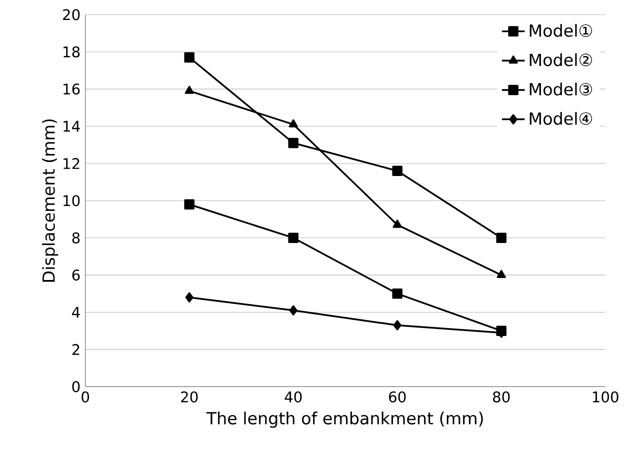 Image resolution: width=628 pixels, height=460 pixels. Describe the element at coordinates (76, 349) in the screenshot. I see `y-tick-label: 2` at that location.